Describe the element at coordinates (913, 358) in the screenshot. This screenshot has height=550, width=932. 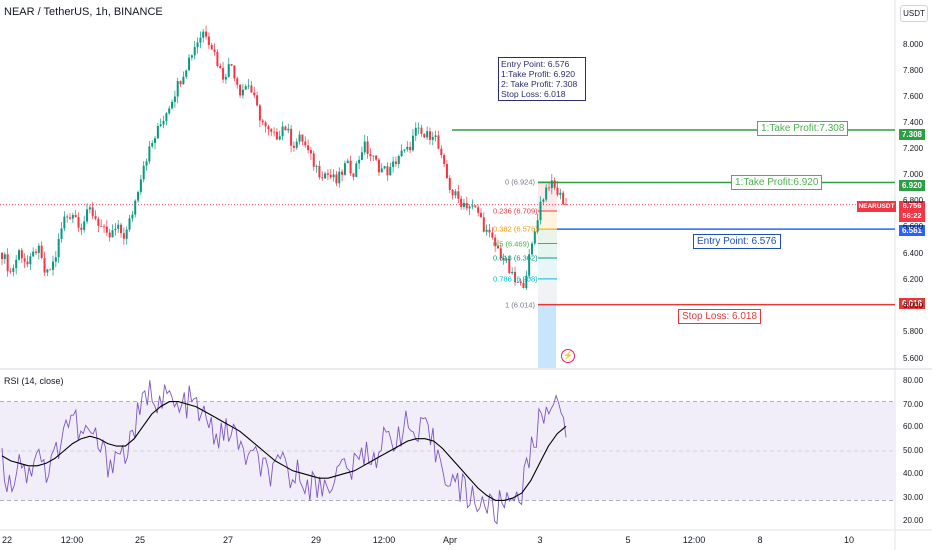
I see `price-tick: 5.600` at that location.